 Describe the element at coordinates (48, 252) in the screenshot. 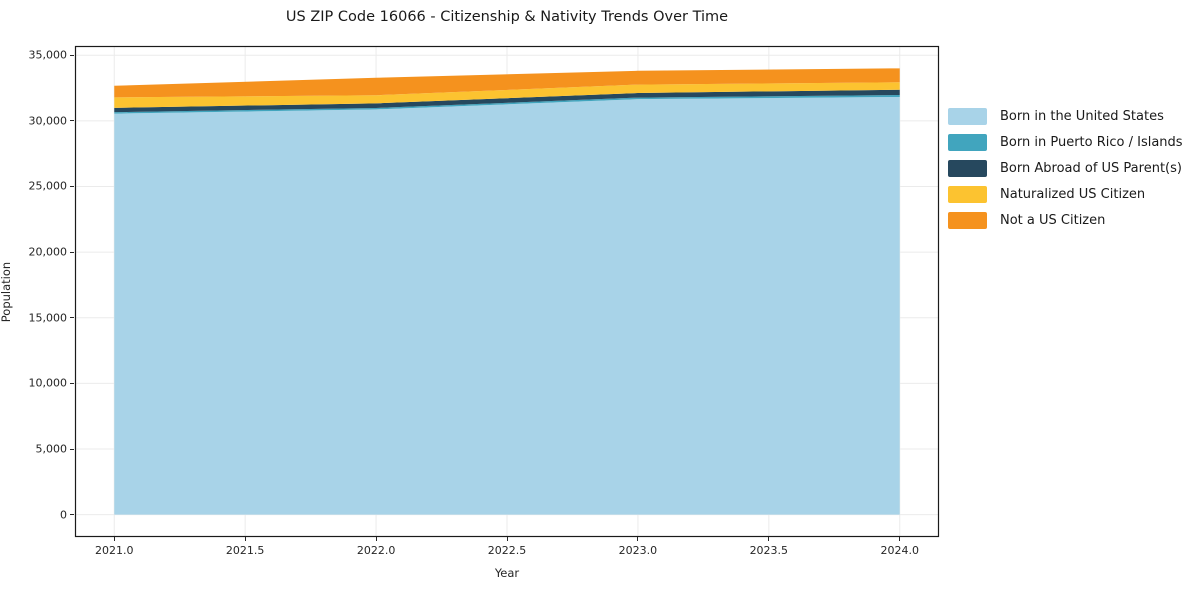

I see `y-tick-label: 20,000` at that location.